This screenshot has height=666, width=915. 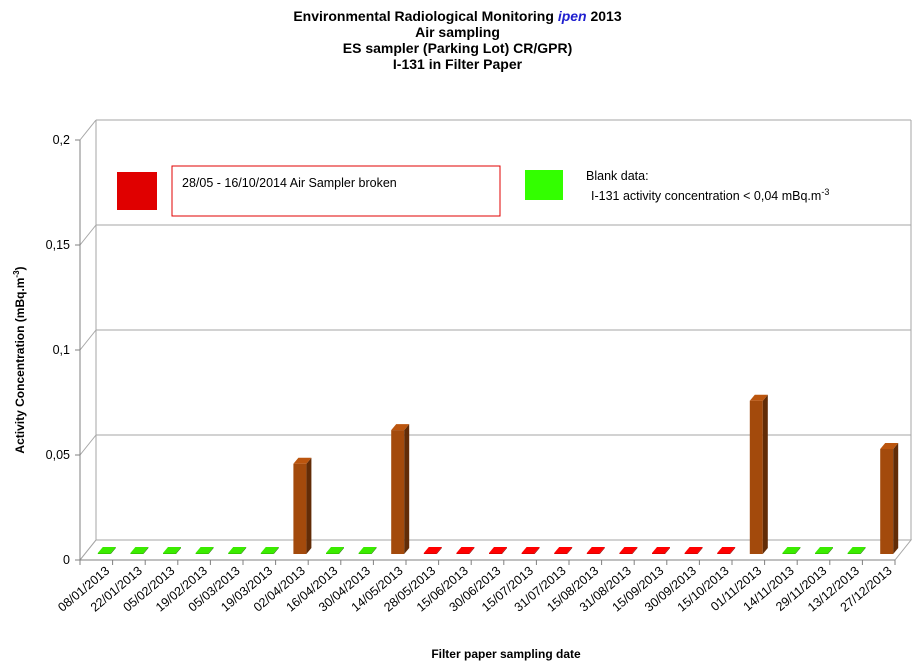 I want to click on x-axis-title: Filter paper sampling date, so click(x=506, y=654).